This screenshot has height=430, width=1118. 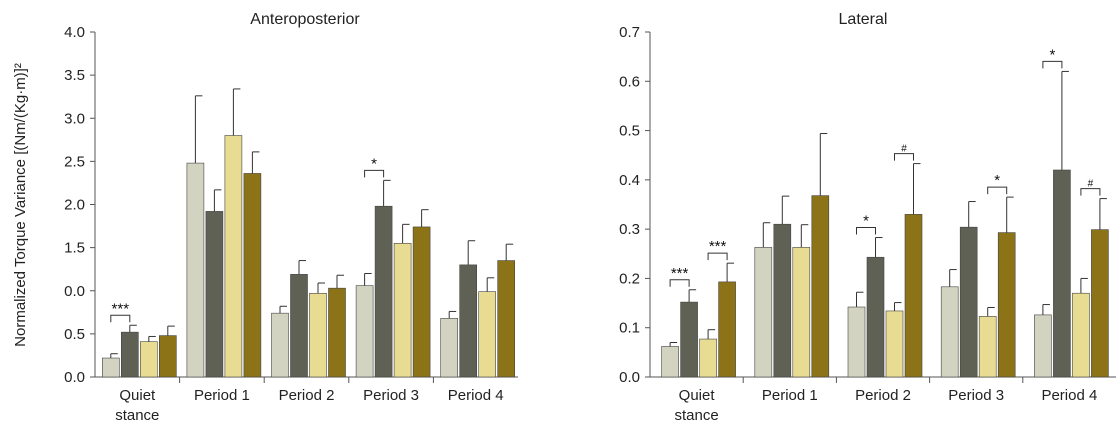 What do you see at coordinates (74, 205) in the screenshot?
I see `y-tick-label: 2.0` at bounding box center [74, 205].